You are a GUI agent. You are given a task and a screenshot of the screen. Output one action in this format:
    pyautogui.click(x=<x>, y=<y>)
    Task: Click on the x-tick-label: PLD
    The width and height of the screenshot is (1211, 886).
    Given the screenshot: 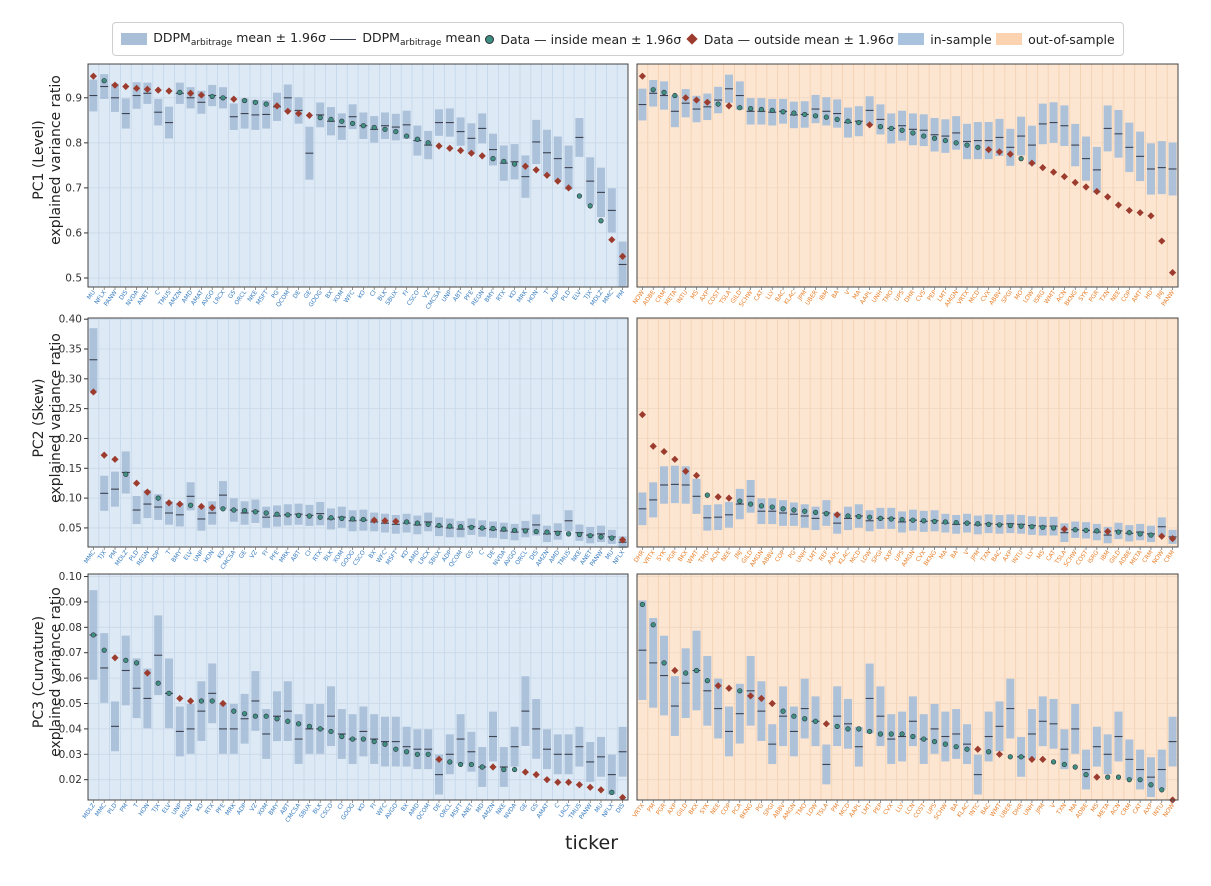 What is the action you would take?
    pyautogui.click(x=112, y=809)
    